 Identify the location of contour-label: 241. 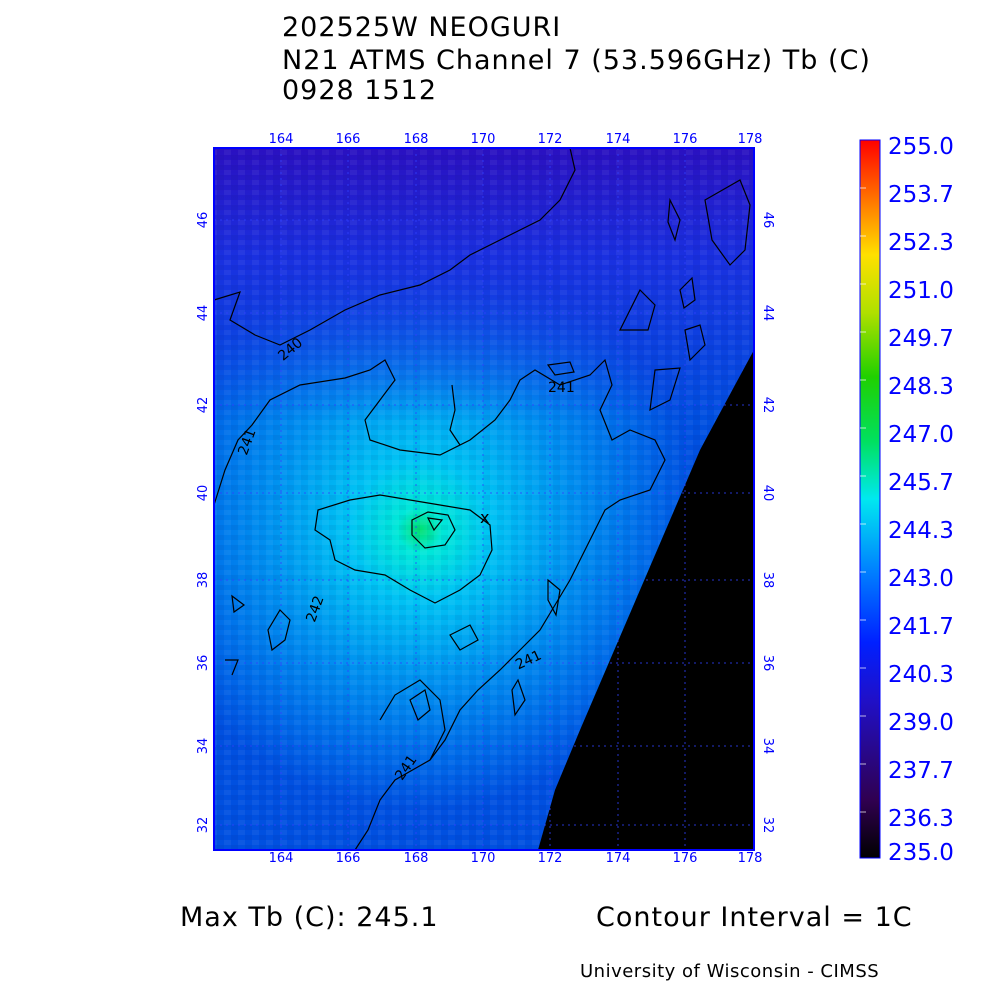
(561, 388).